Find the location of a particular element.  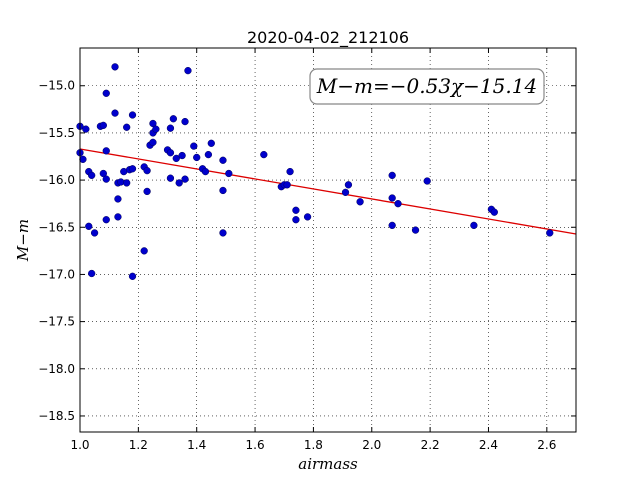

y-tick-label: −17.5 is located at coordinates (56, 322).